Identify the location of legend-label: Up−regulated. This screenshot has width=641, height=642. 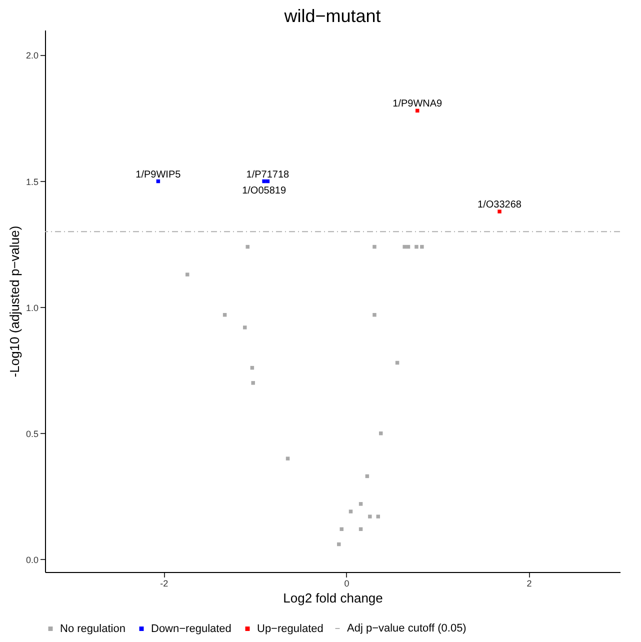
(290, 628).